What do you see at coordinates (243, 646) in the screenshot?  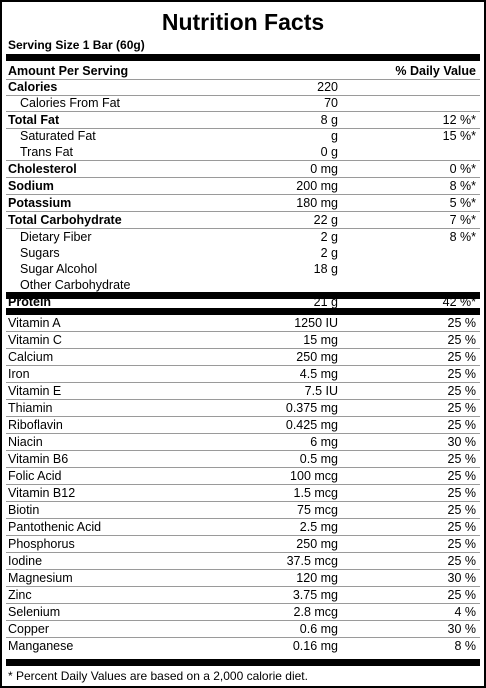 I see `nutrient-row: Manganese 0.16 mg 8 %` at bounding box center [243, 646].